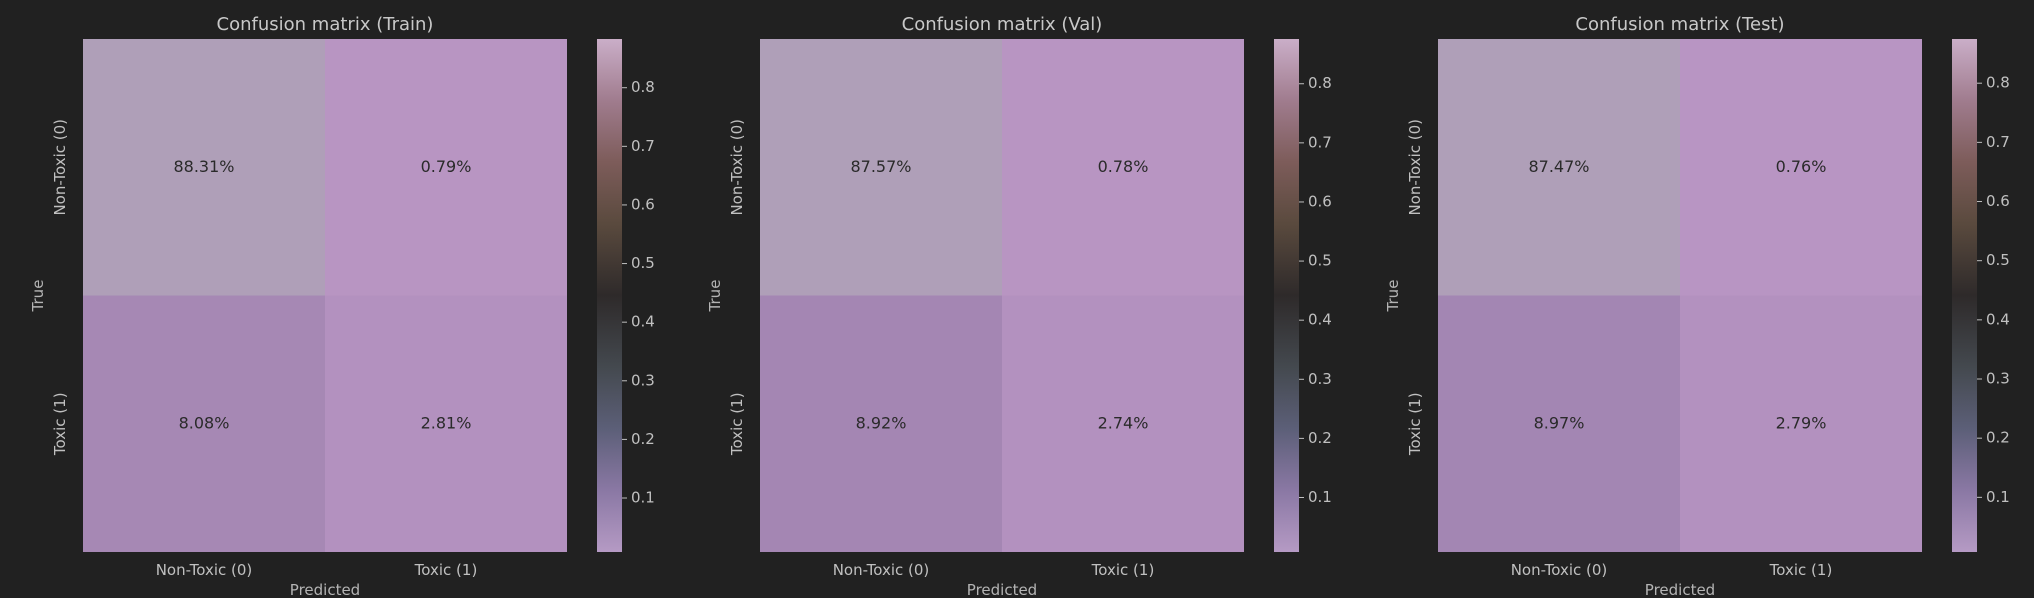  I want to click on cell-label: 2.79%, so click(1801, 422).